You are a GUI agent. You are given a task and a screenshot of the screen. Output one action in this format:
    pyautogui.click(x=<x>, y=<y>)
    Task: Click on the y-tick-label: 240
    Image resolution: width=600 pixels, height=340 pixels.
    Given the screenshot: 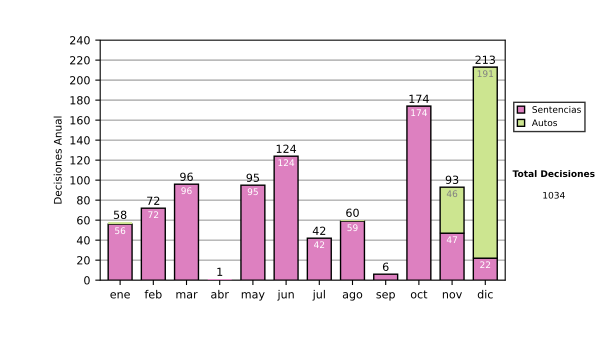 What is the action you would take?
    pyautogui.click(x=80, y=40)
    